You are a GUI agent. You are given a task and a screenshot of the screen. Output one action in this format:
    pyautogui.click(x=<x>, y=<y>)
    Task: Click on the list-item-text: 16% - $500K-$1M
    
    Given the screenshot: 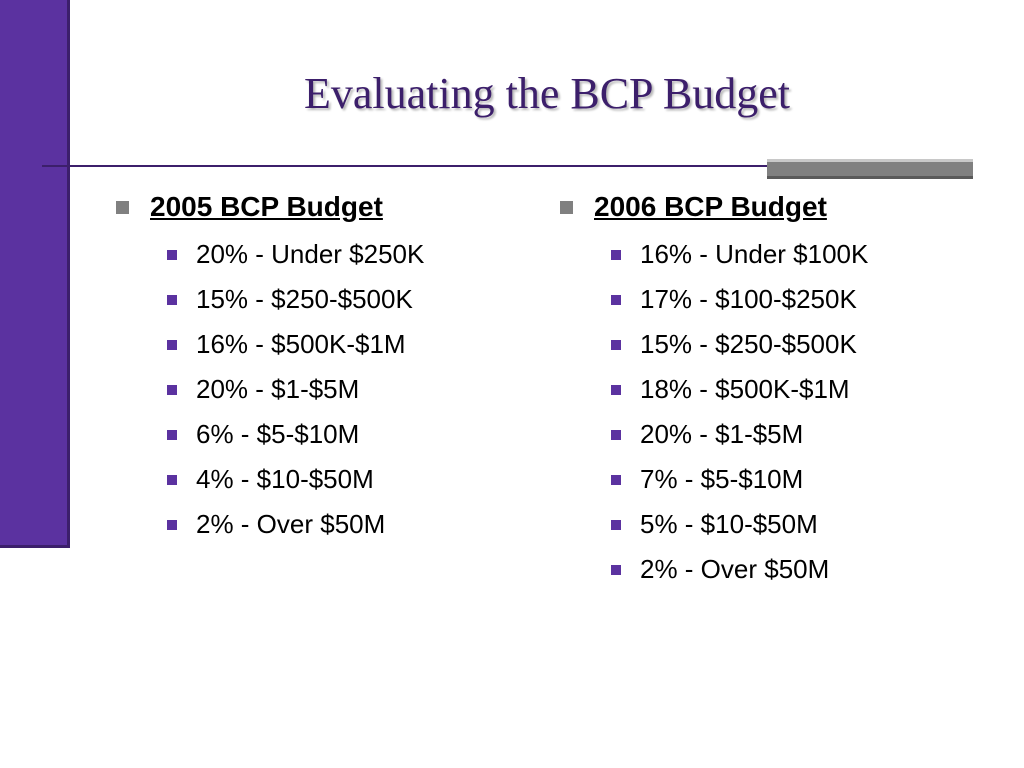 What is the action you would take?
    pyautogui.click(x=301, y=344)
    